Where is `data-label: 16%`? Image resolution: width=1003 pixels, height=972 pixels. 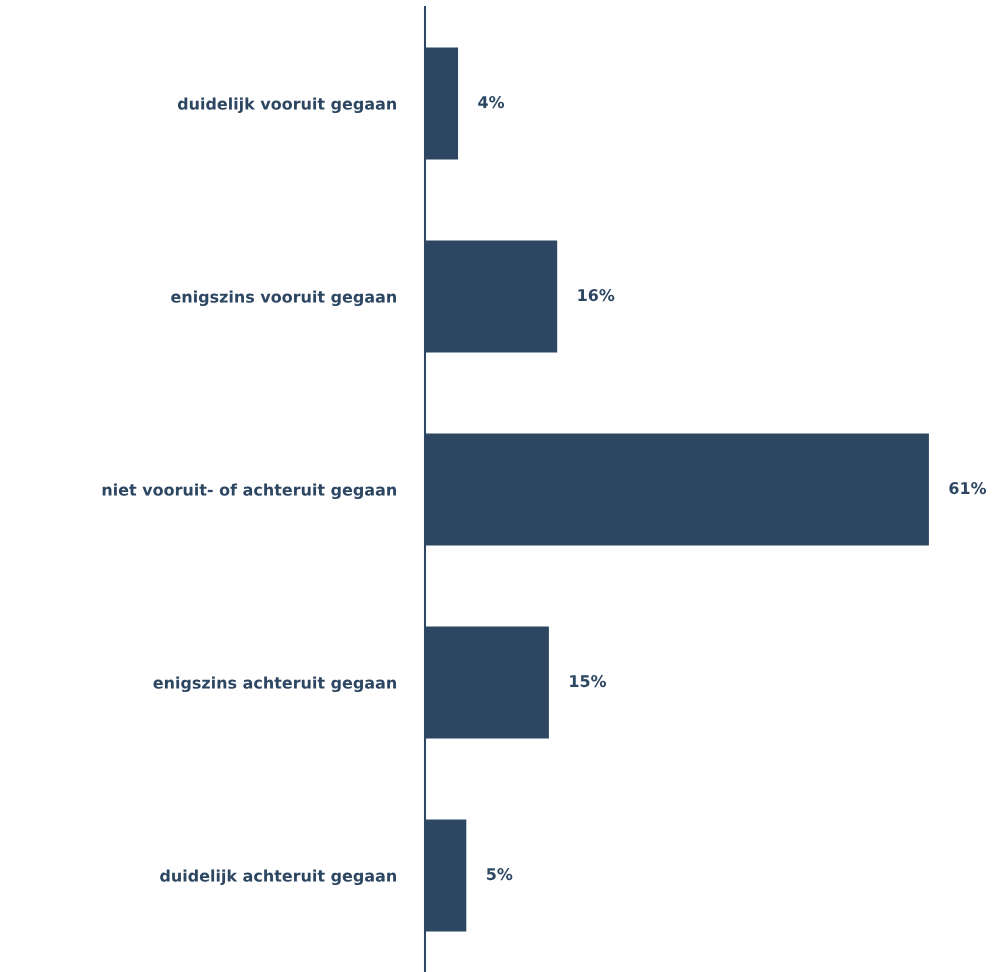 data-label: 16% is located at coordinates (596, 295).